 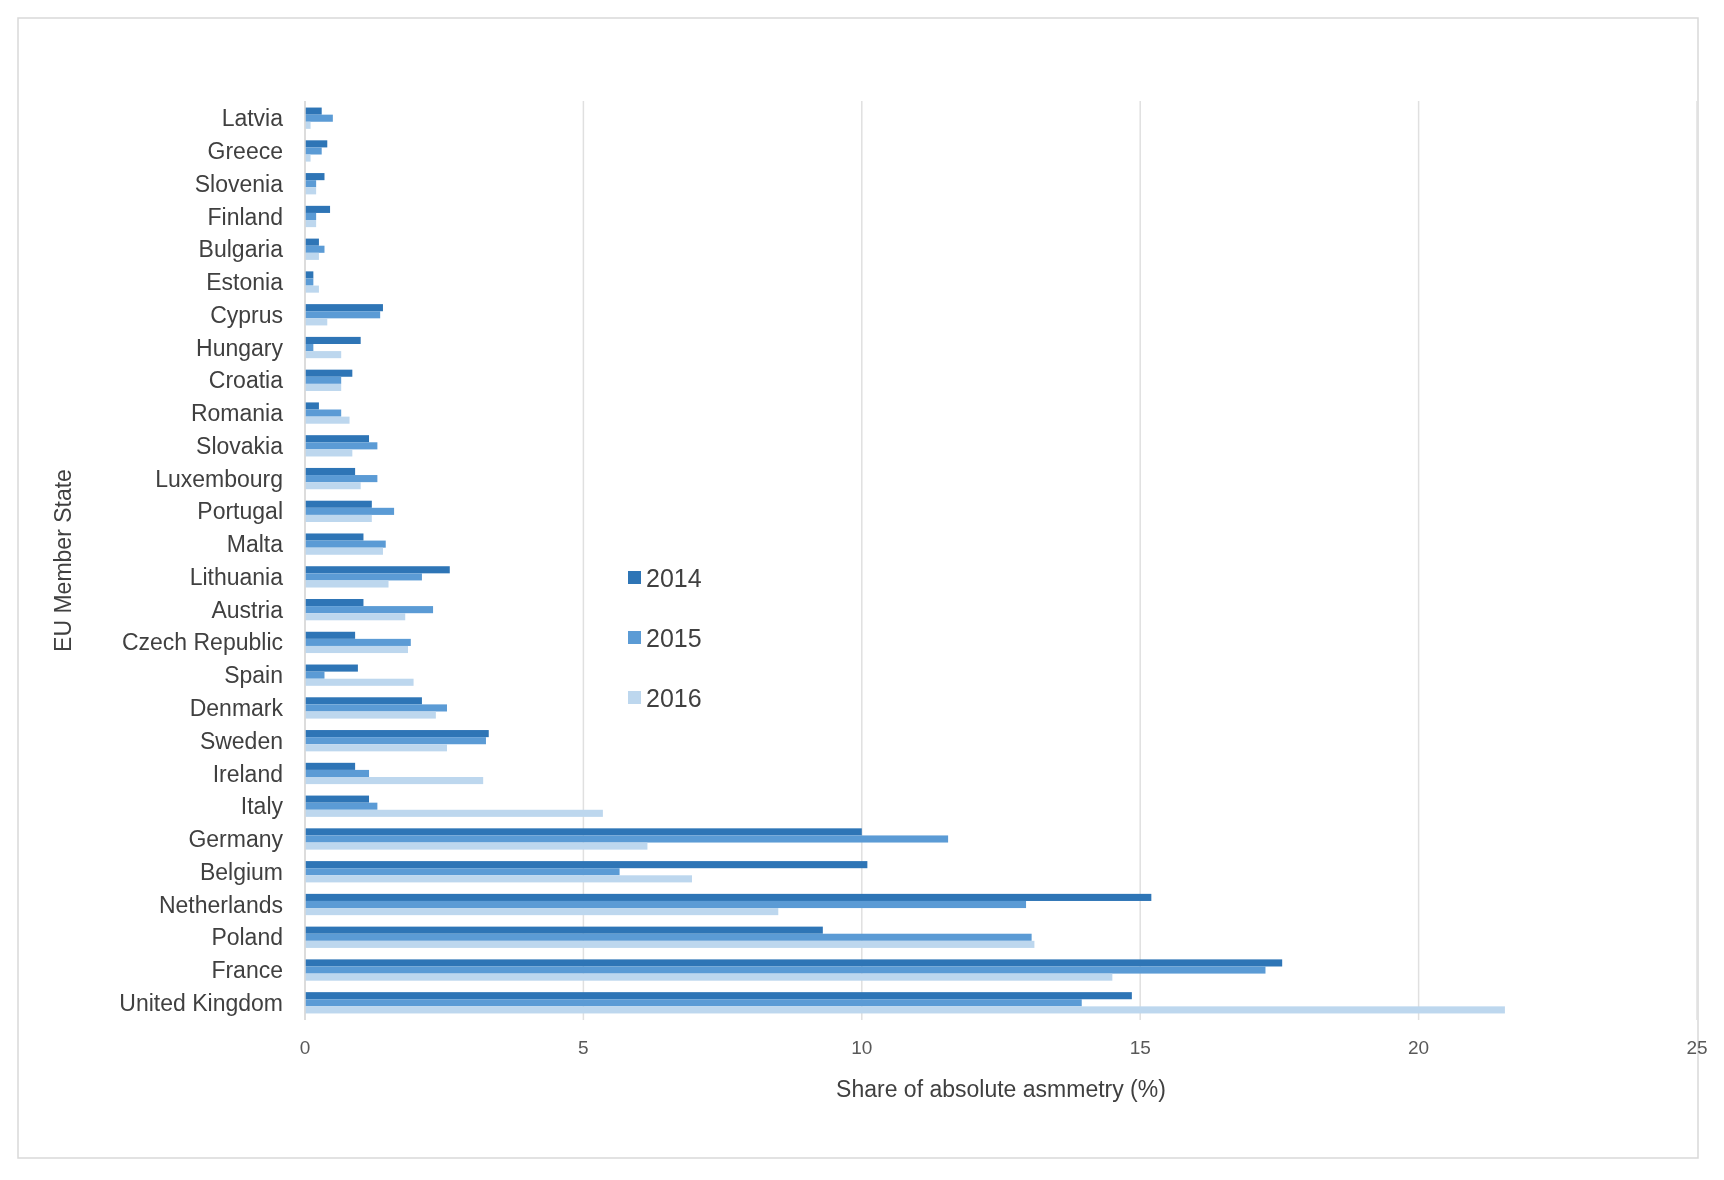 What do you see at coordinates (247, 609) in the screenshot?
I see `y-tick-label: Austria` at bounding box center [247, 609].